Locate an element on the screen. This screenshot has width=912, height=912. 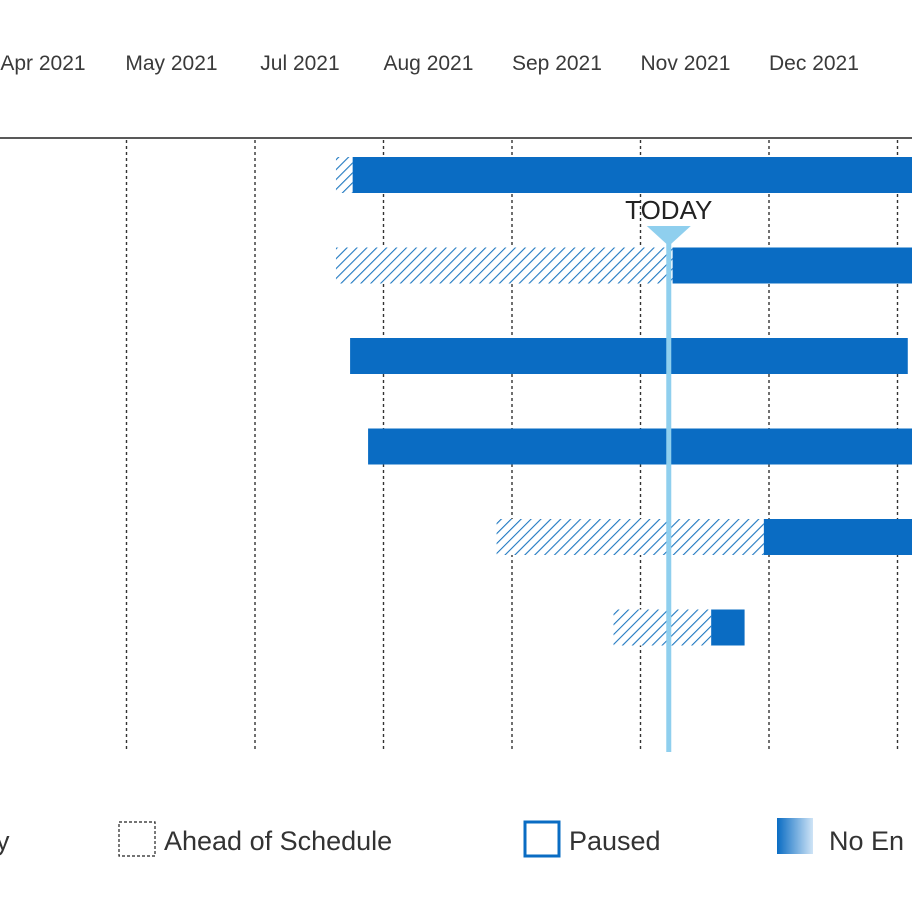
today-triangle-icon is located at coordinates (668, 236).